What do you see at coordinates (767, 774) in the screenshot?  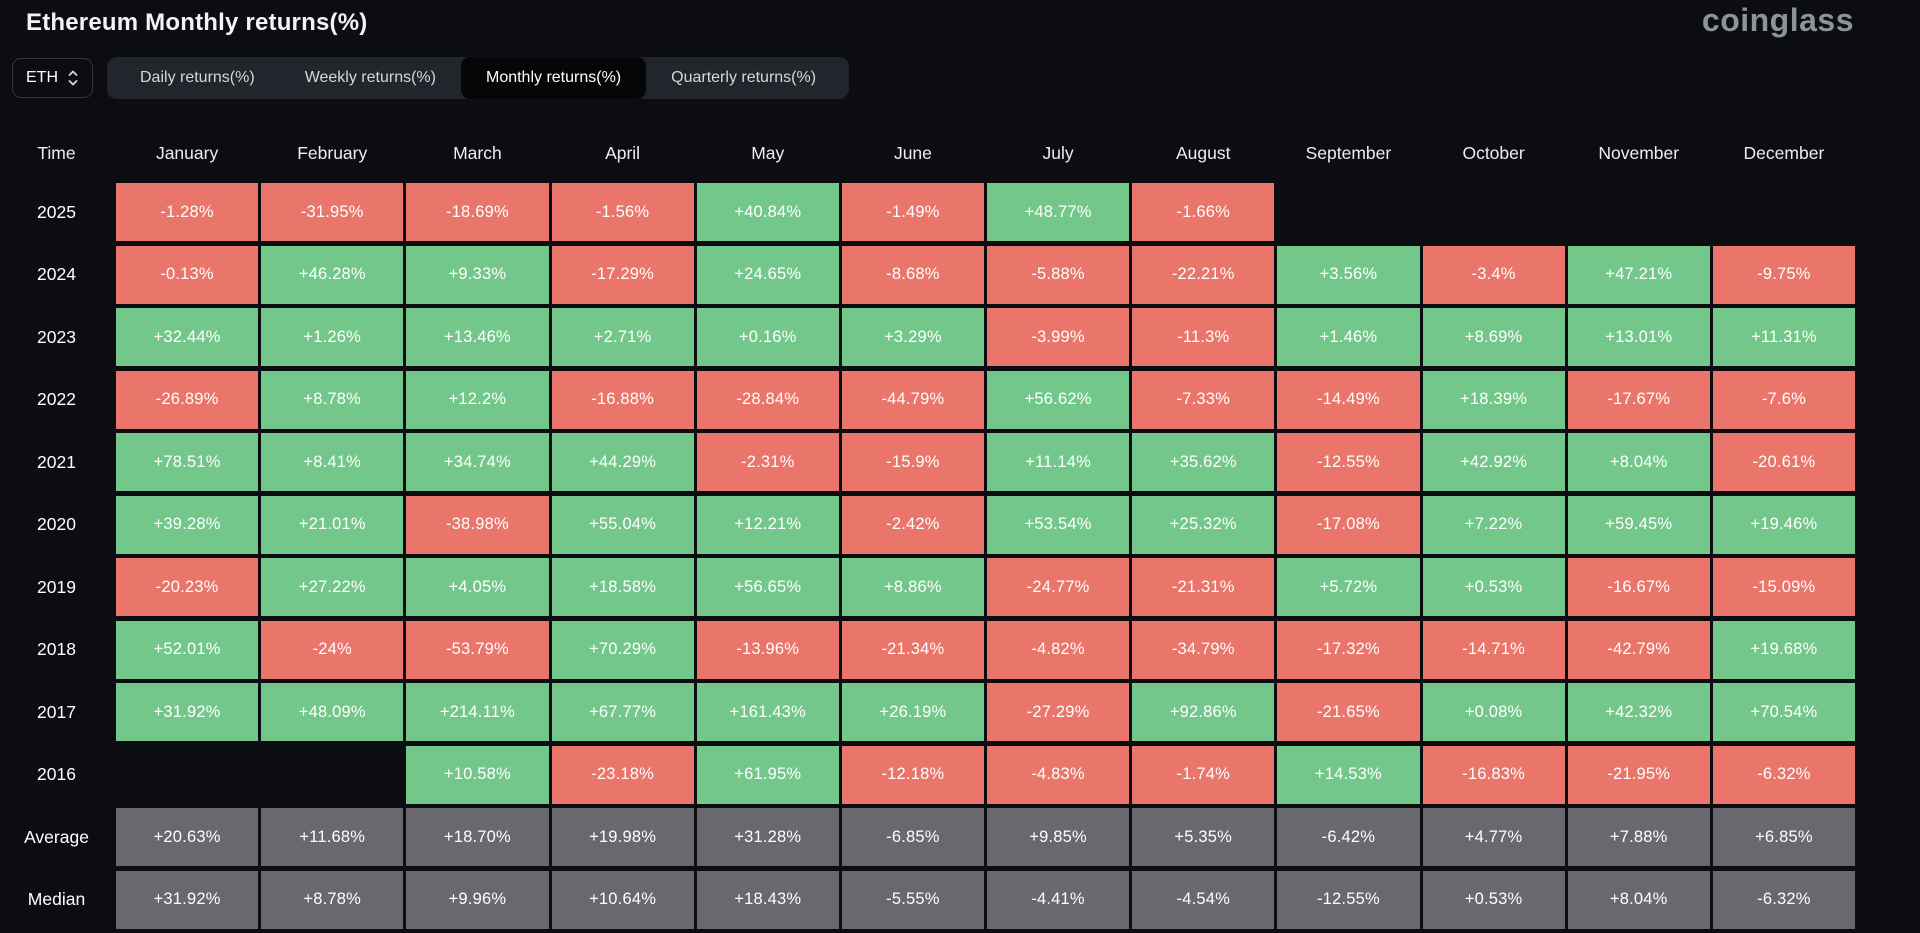 I see `return-cell: +61.95%` at bounding box center [767, 774].